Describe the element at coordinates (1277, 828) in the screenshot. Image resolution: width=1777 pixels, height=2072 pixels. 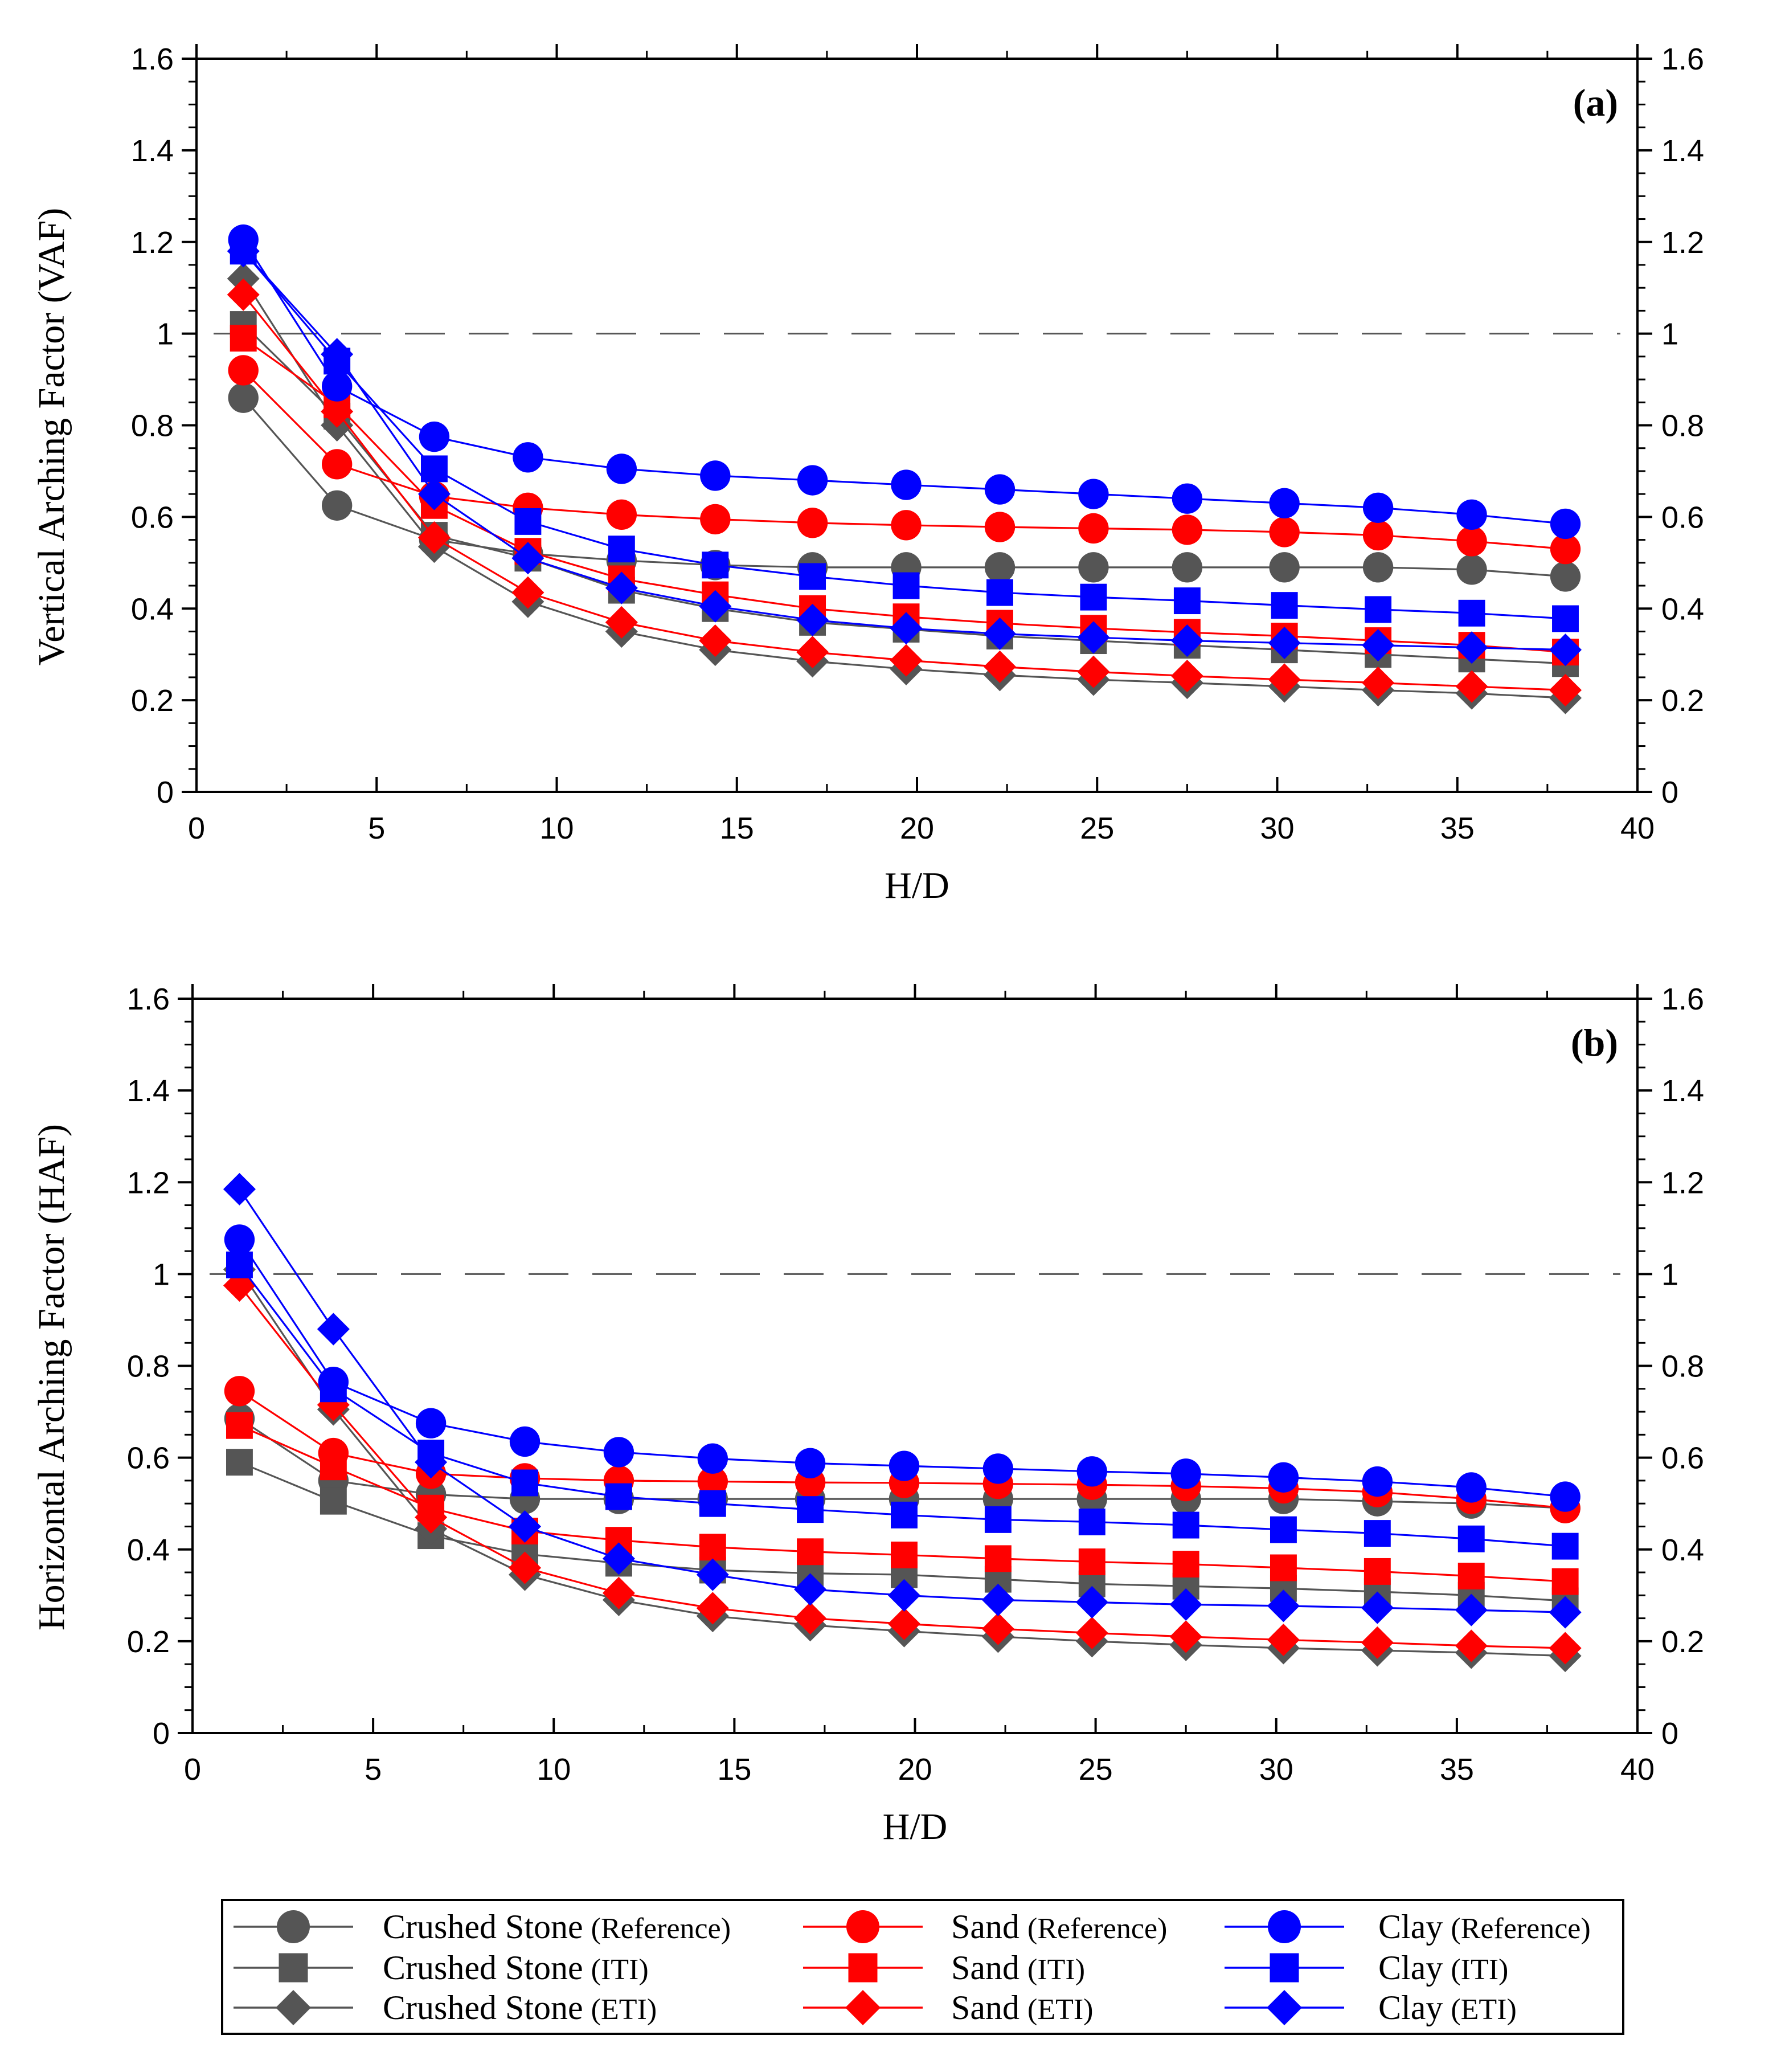
I see `x-tick-label: 30` at that location.